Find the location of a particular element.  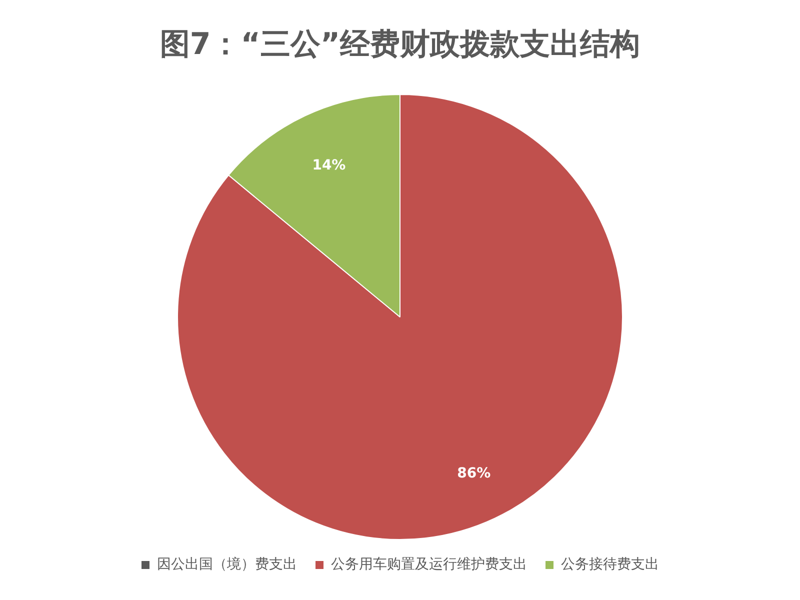

legend-label: 公务接待费支出 is located at coordinates (610, 564).